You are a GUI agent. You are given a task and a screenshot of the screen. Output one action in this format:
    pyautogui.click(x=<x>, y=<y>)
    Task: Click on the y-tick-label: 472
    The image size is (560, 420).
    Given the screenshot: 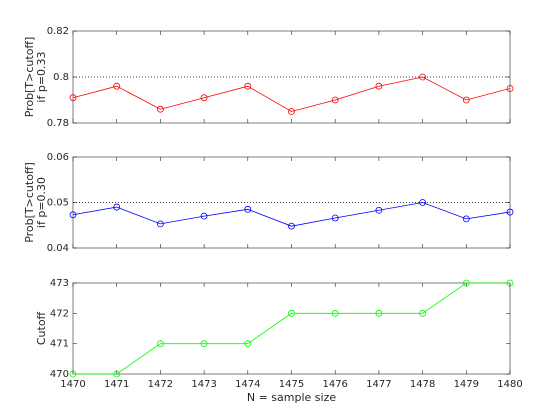 What is the action you would take?
    pyautogui.click(x=59, y=313)
    